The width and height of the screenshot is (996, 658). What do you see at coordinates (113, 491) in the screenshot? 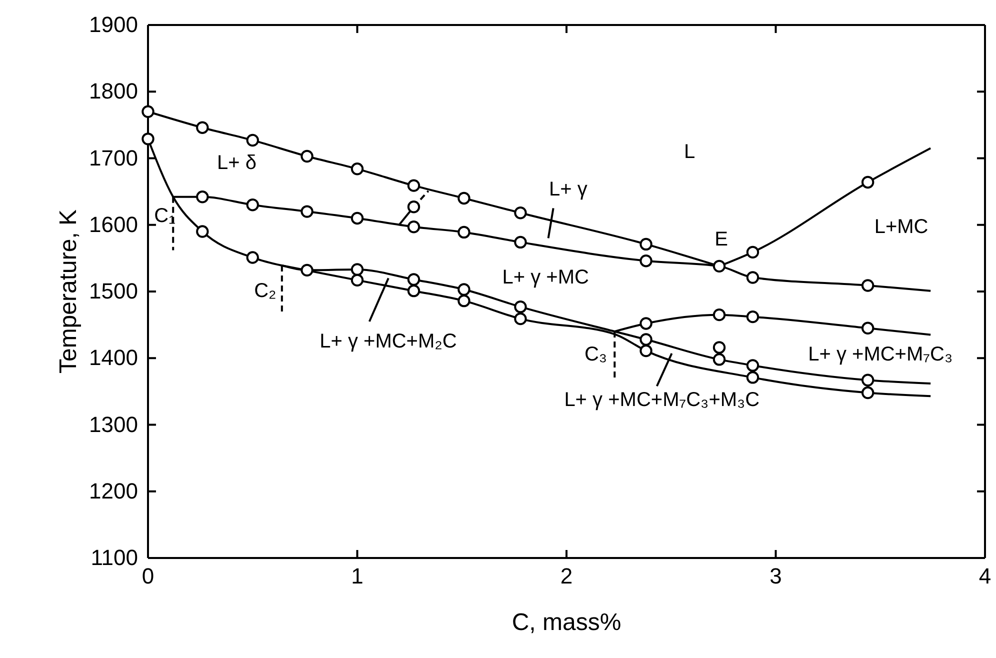
I see `y-tick-label: 1200` at bounding box center [113, 491].